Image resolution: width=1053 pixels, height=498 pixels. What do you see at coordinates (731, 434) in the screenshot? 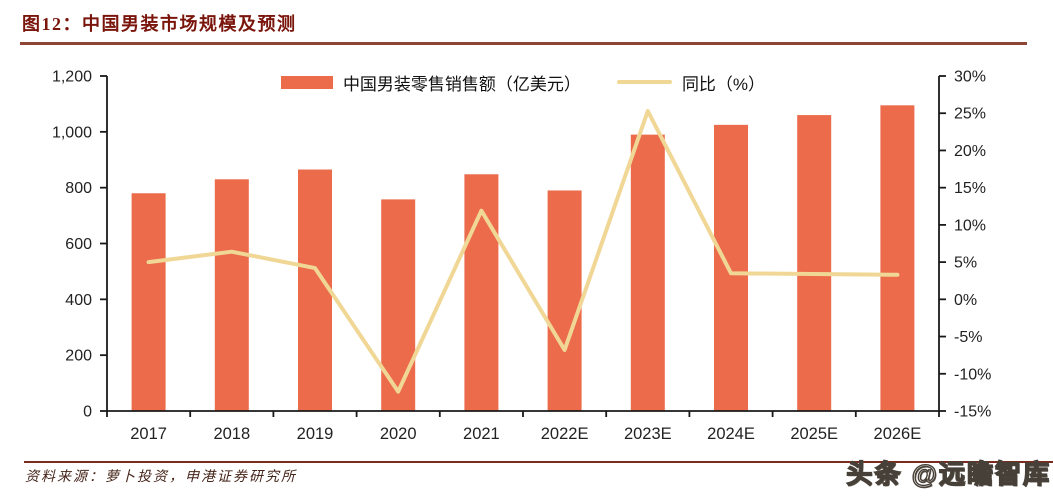
I see `x-tick-label-2024E: 2024E` at bounding box center [731, 434].